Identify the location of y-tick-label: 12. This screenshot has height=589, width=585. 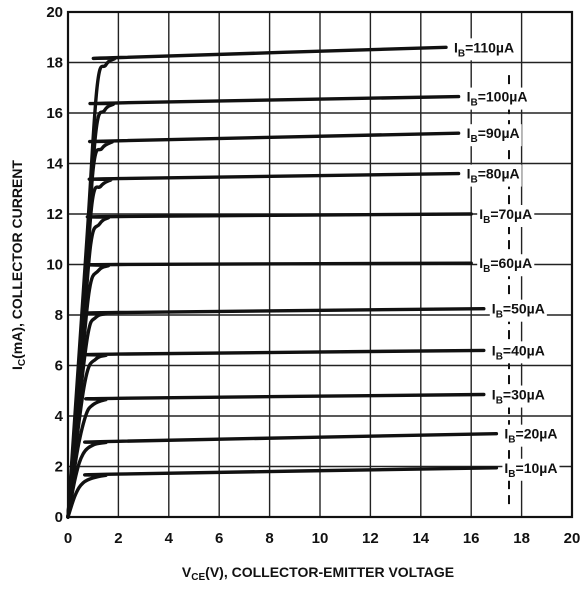
(54, 214).